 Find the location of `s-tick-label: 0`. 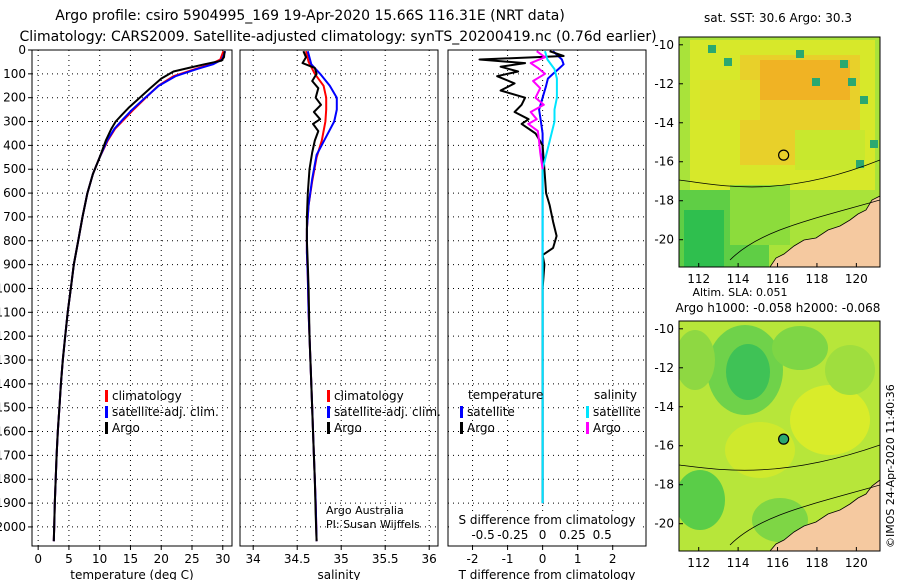

s-tick-label: 0 is located at coordinates (543, 535).